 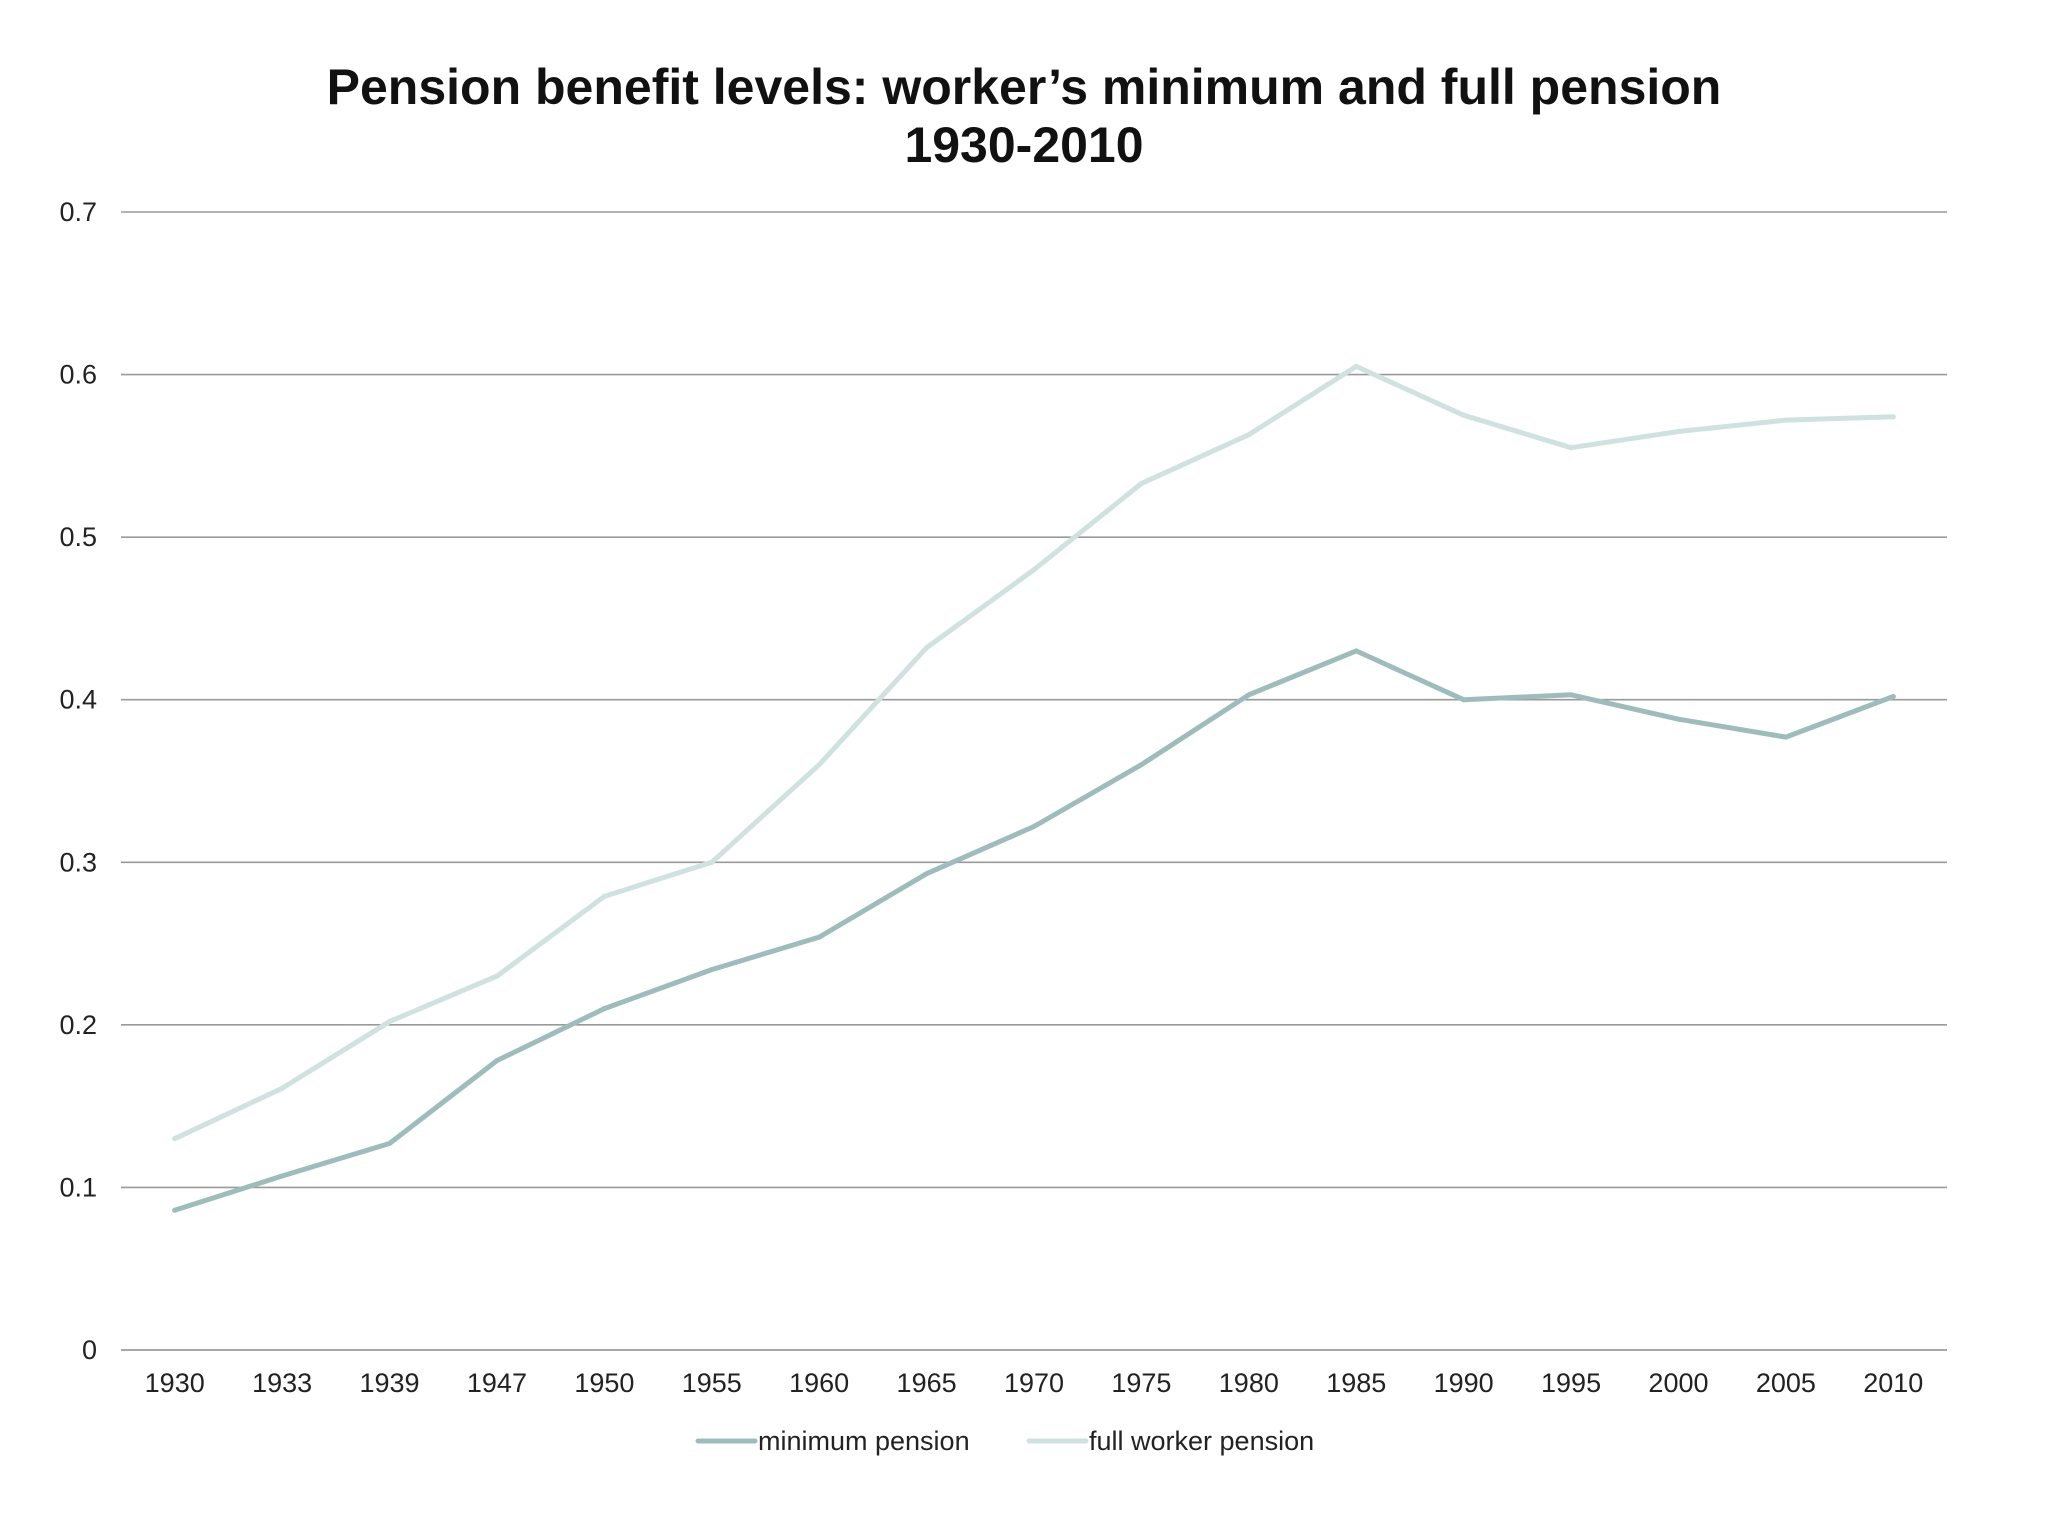 I want to click on x-tick-label: 2010, so click(x=1893, y=1383).